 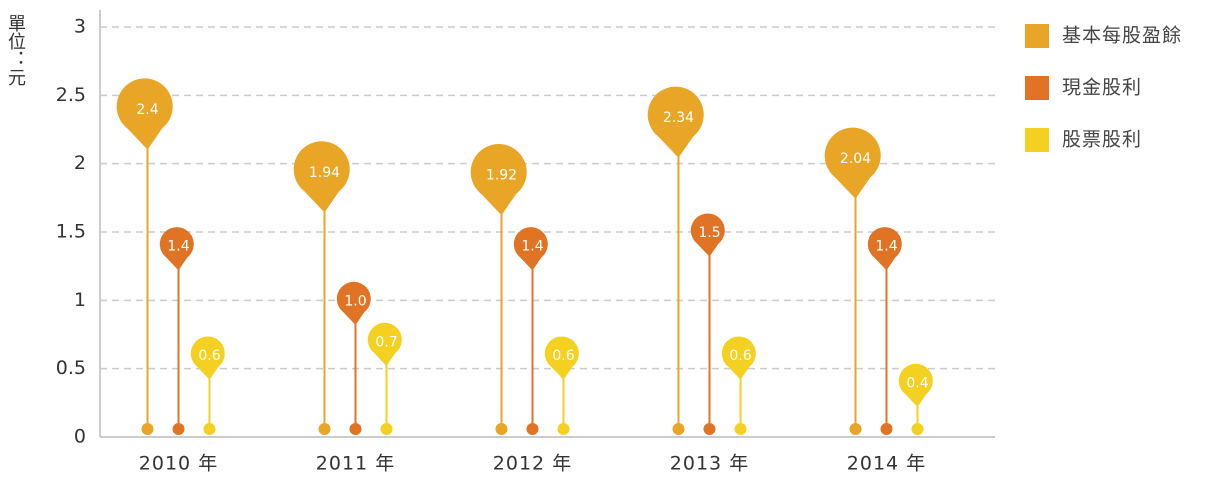 I want to click on data-label: 1.0, so click(x=355, y=301).